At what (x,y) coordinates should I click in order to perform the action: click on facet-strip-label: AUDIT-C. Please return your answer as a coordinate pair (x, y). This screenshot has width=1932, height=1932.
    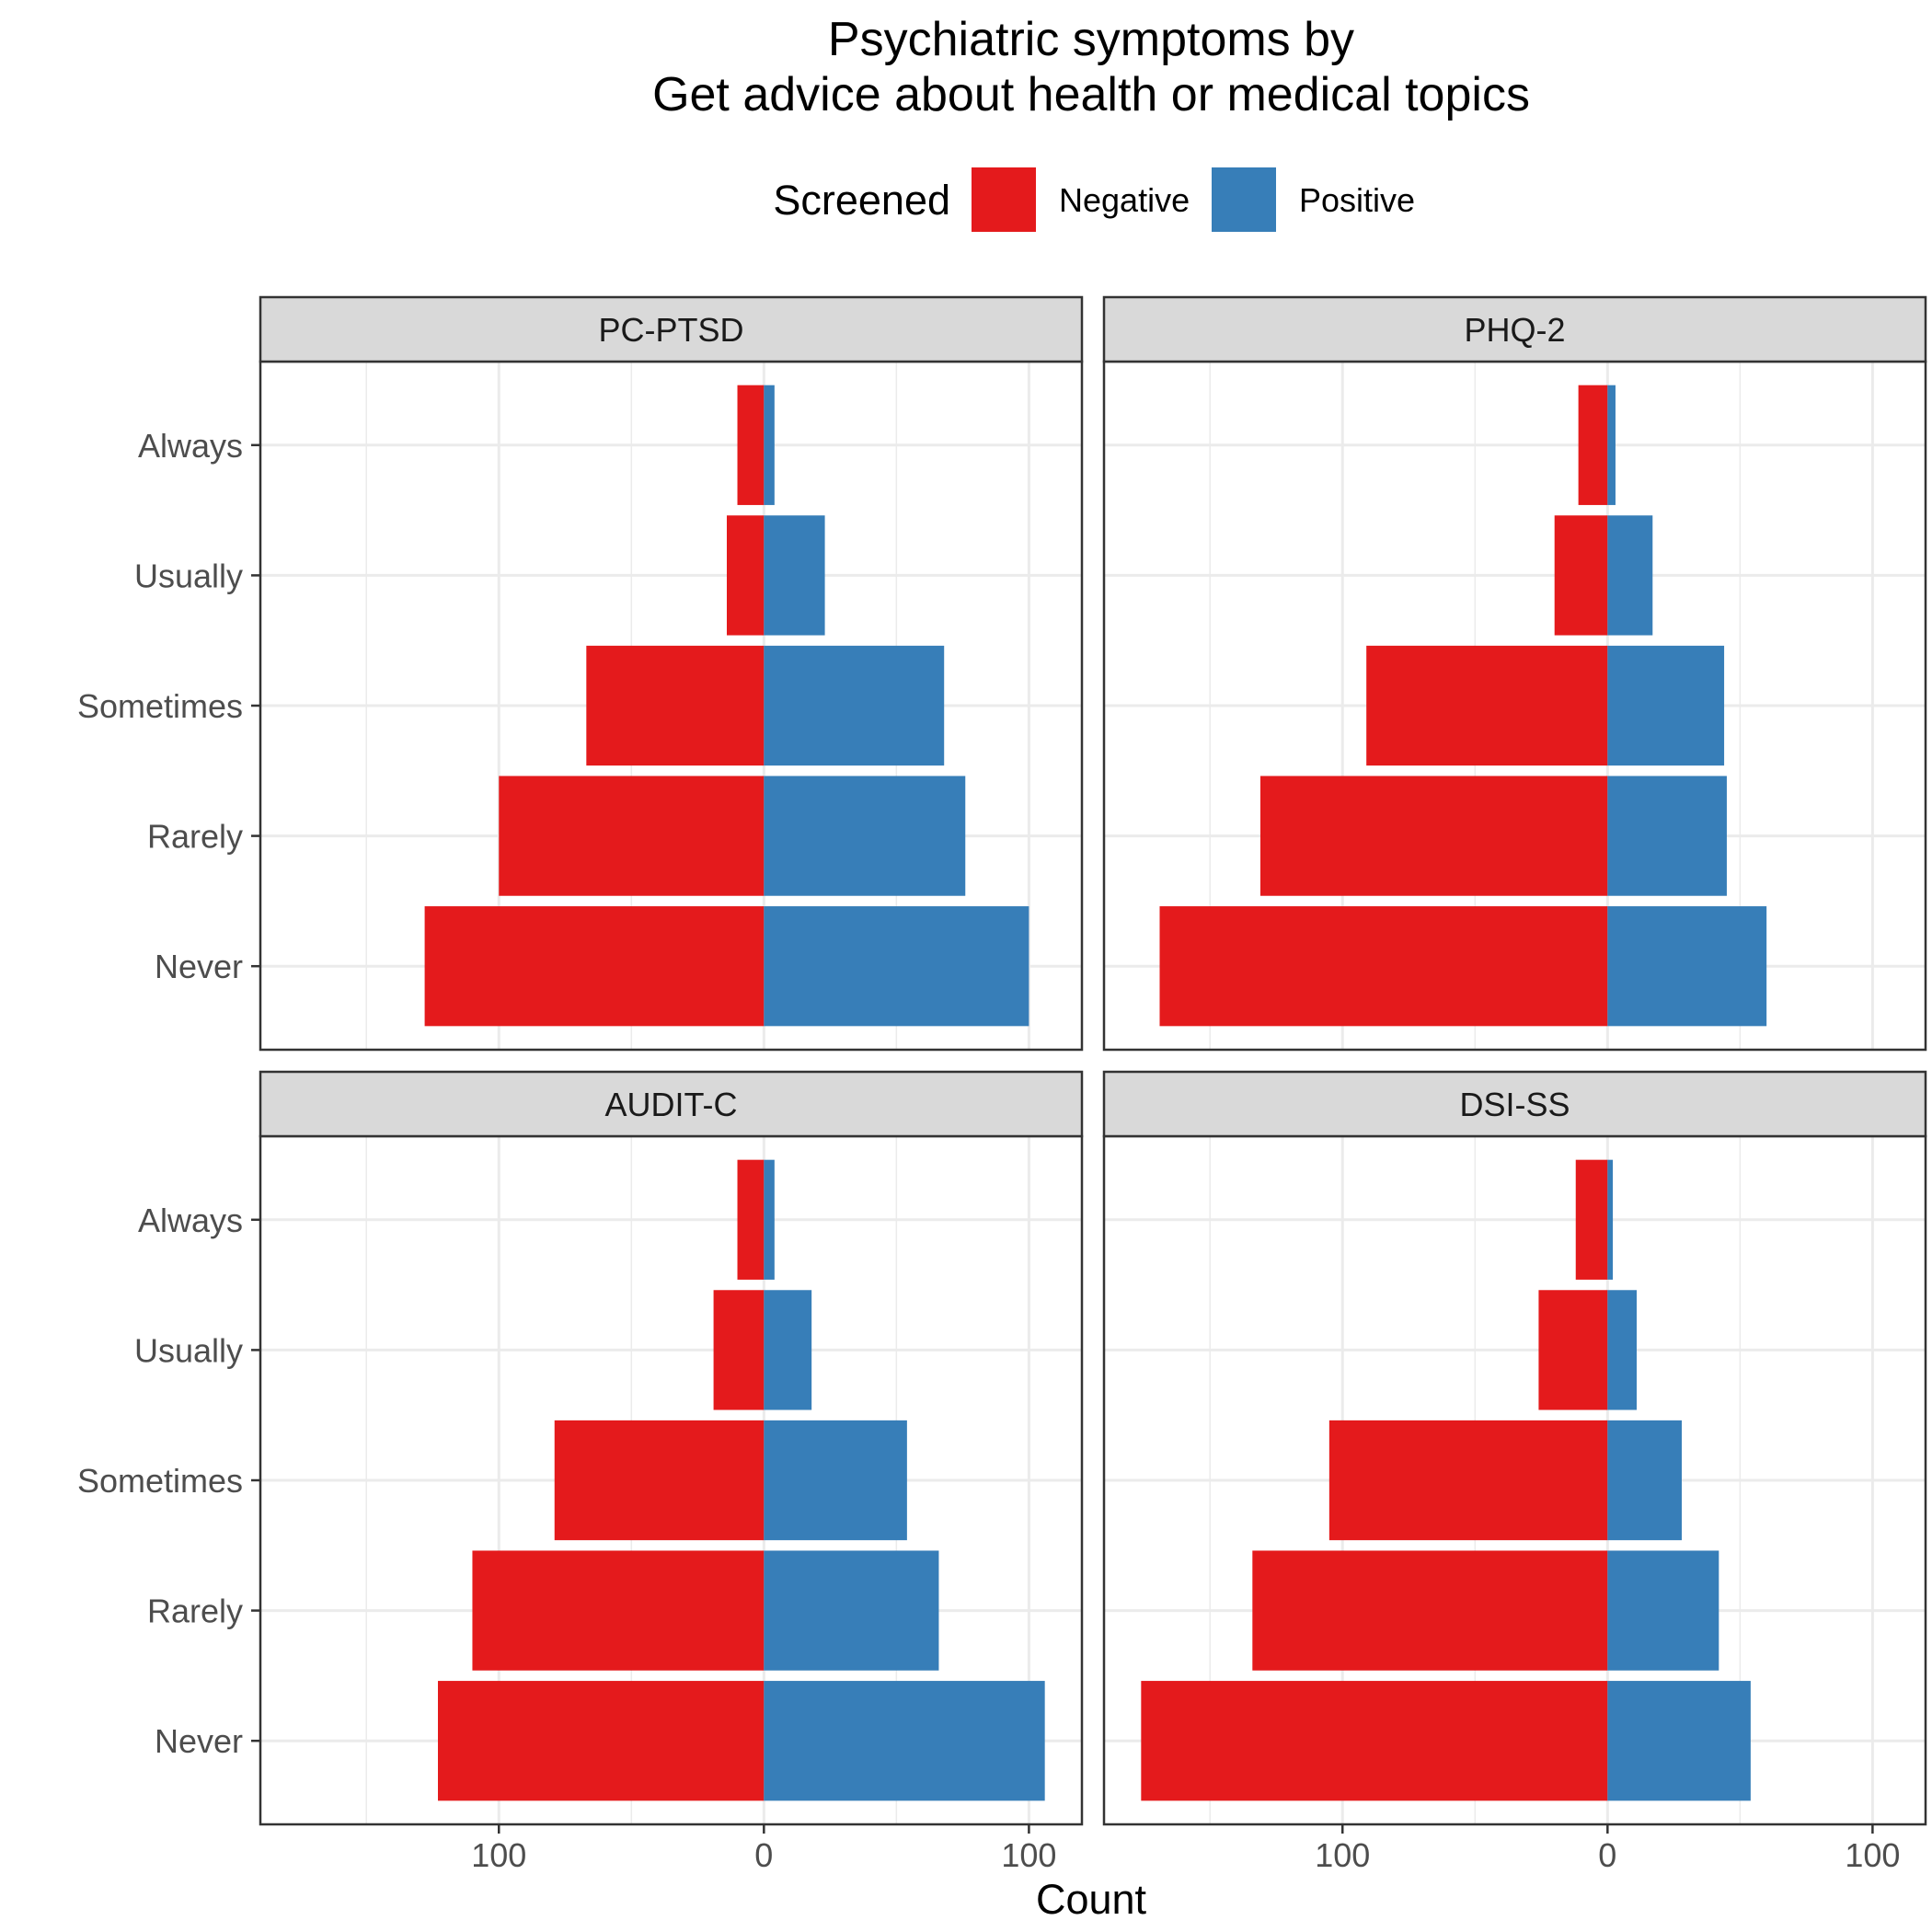
    Looking at the image, I should click on (671, 1104).